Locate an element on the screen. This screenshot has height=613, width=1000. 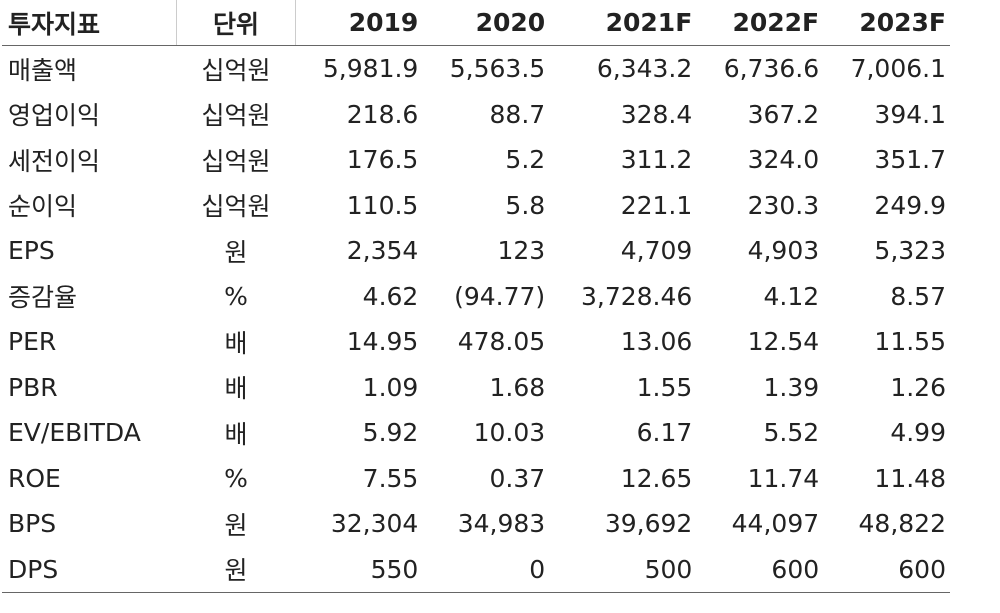
table-cell: 328.4 is located at coordinates (656, 114).